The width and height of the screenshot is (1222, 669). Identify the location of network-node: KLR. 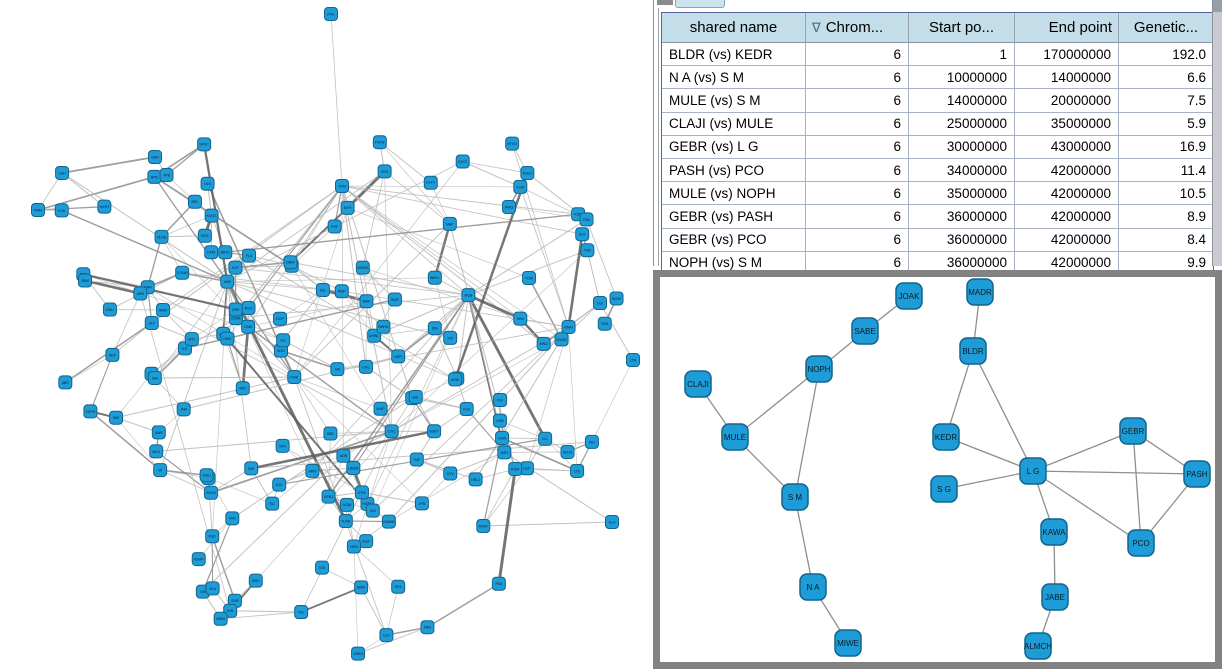
(466, 409).